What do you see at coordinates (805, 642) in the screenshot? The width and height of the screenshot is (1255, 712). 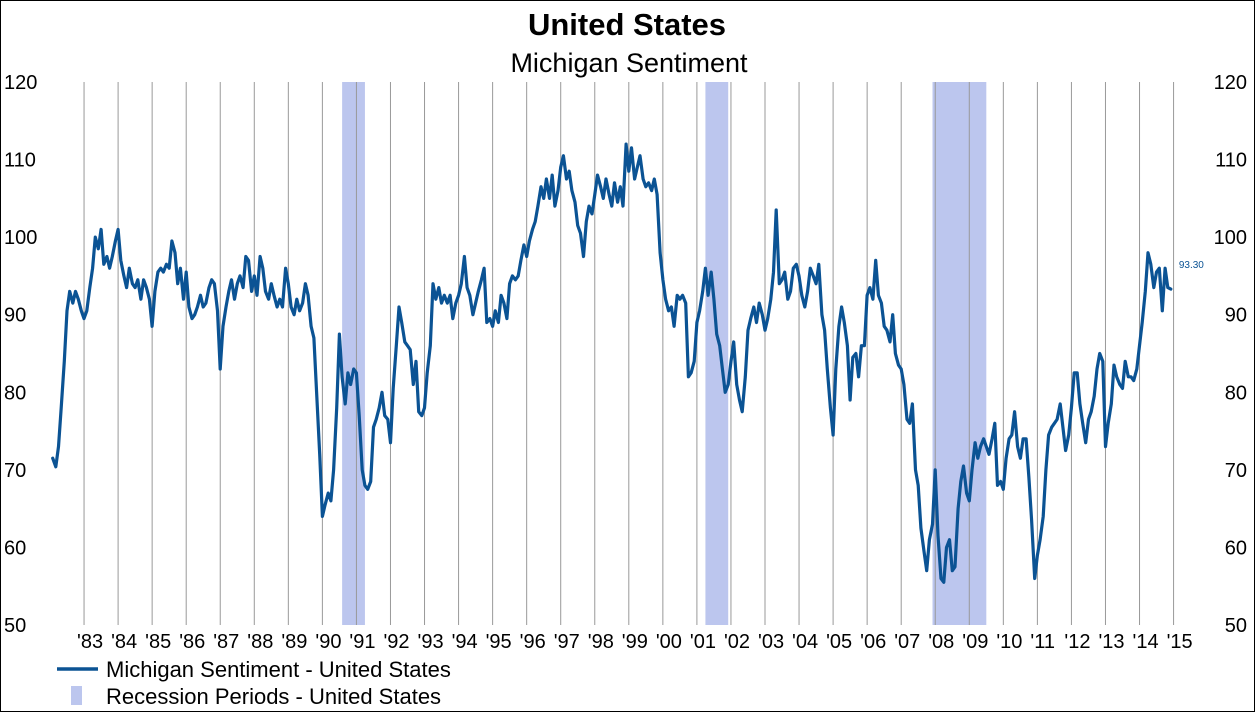 I see `x-tick-04: '04` at bounding box center [805, 642].